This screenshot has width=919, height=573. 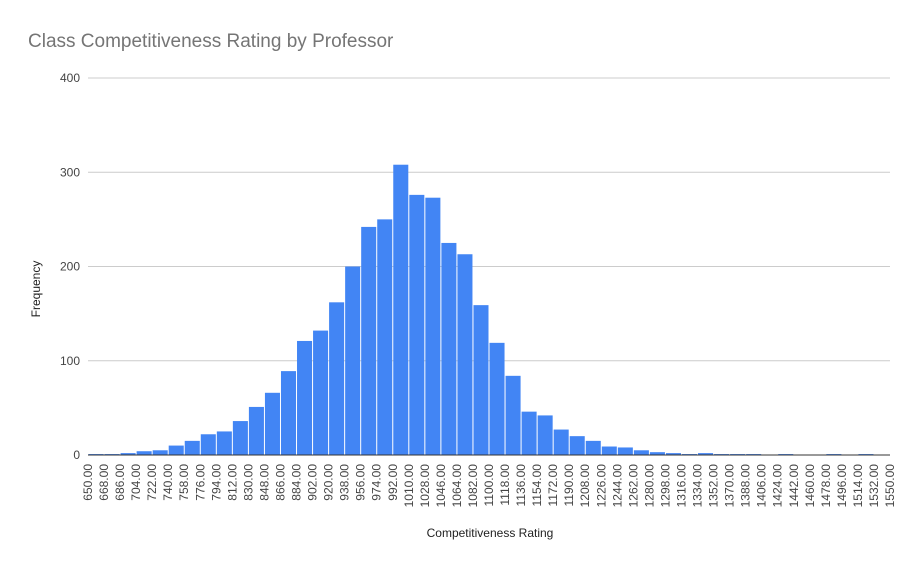 What do you see at coordinates (425, 486) in the screenshot?
I see `x-tick-label: 1028.00` at bounding box center [425, 486].